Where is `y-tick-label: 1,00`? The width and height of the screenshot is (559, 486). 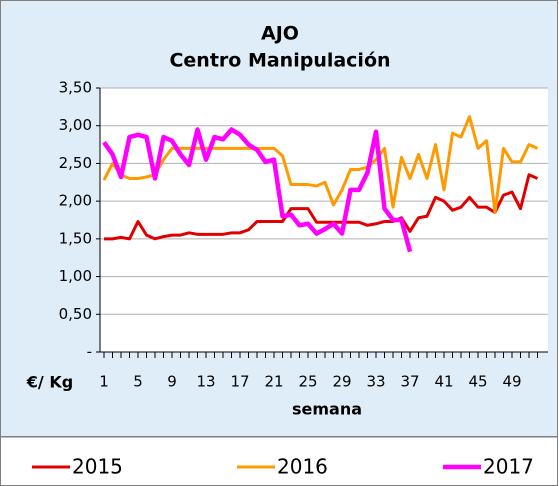 y-tick-label: 1,00 is located at coordinates (75, 276).